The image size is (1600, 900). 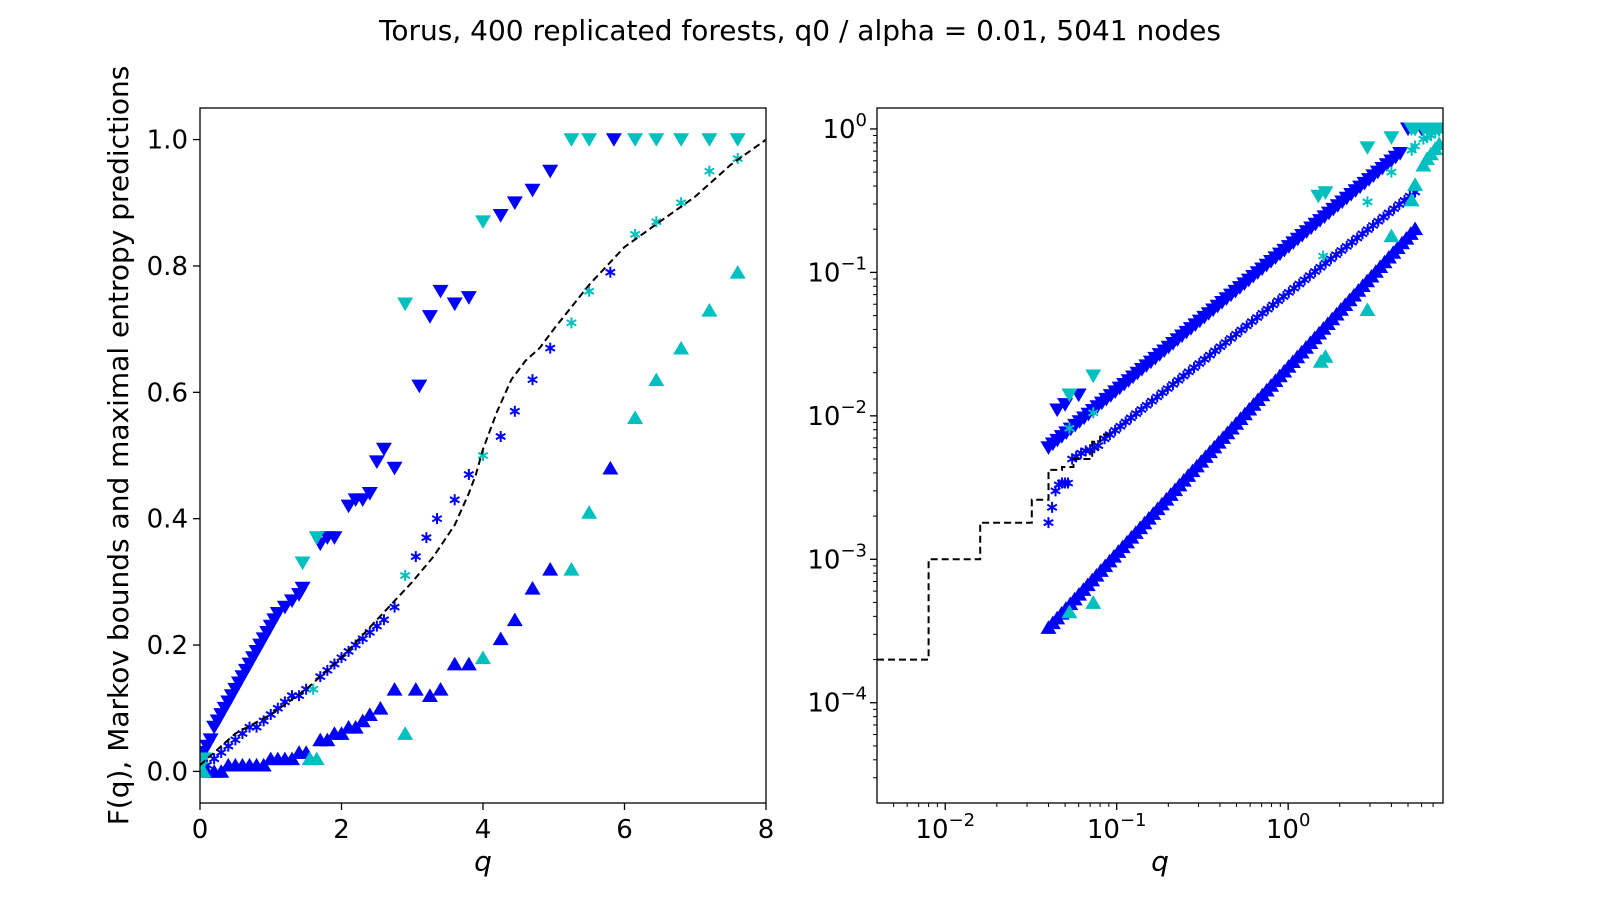 I want to click on x-tick-label: 0, so click(x=200, y=830).